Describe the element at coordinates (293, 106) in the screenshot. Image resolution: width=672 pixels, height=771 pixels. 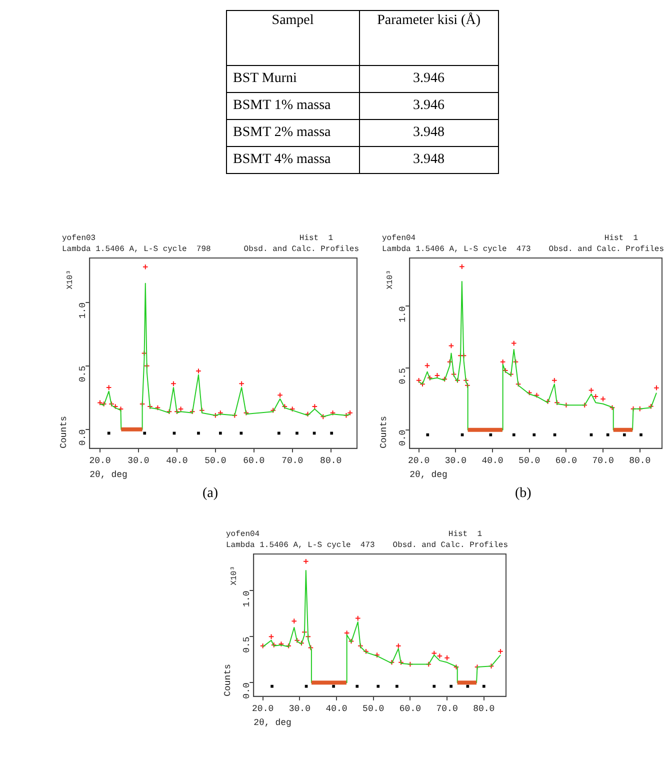
I see `text: BSMT 1% massa` at that location.